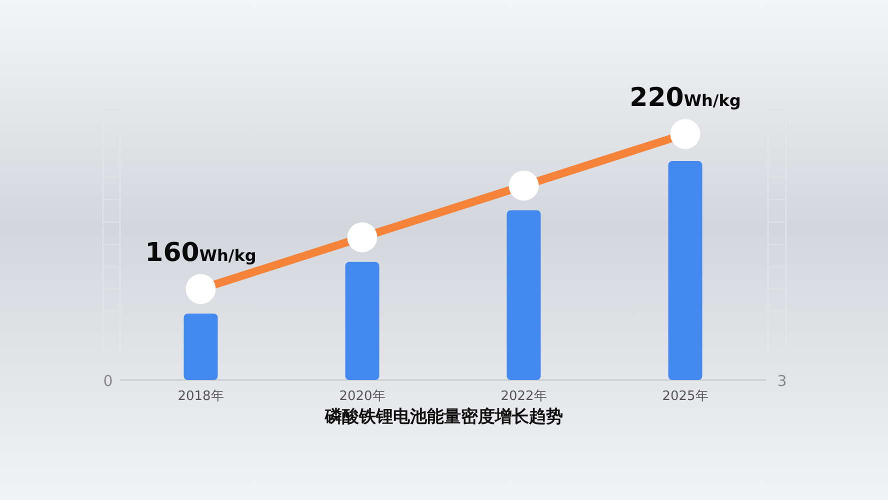 Image resolution: width=888 pixels, height=500 pixels. What do you see at coordinates (443, 417) in the screenshot?
I see `text: 磷酸铁锂电池能量密度增长趋势` at bounding box center [443, 417].